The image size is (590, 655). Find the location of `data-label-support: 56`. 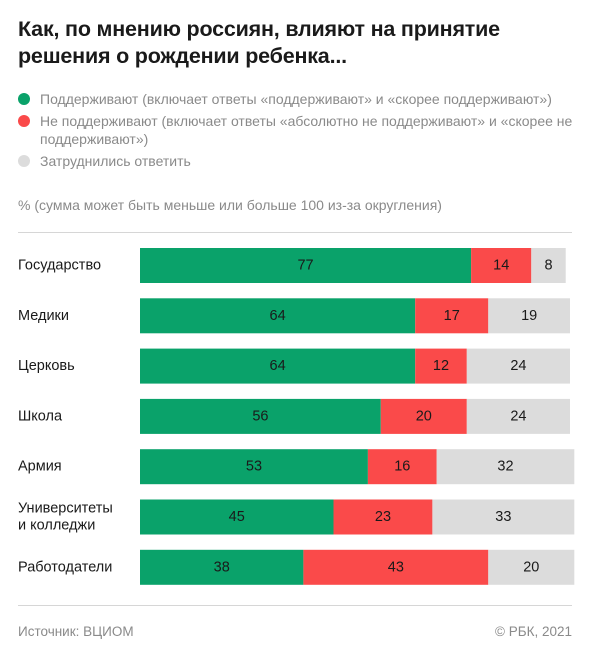

data-label-support: 56 is located at coordinates (260, 416).